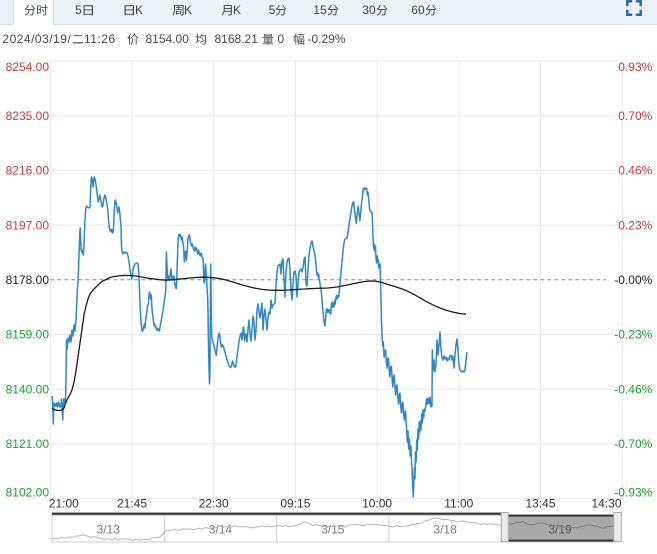 The width and height of the screenshot is (657, 554). I want to click on svg-text: 09:15, so click(295, 504).